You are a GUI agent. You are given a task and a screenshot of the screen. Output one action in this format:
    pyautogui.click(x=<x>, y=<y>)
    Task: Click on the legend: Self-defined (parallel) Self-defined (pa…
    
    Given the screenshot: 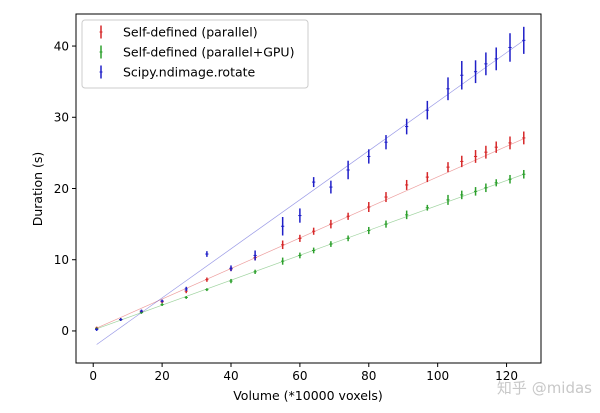 What is the action you would take?
    pyautogui.click(x=195, y=54)
    